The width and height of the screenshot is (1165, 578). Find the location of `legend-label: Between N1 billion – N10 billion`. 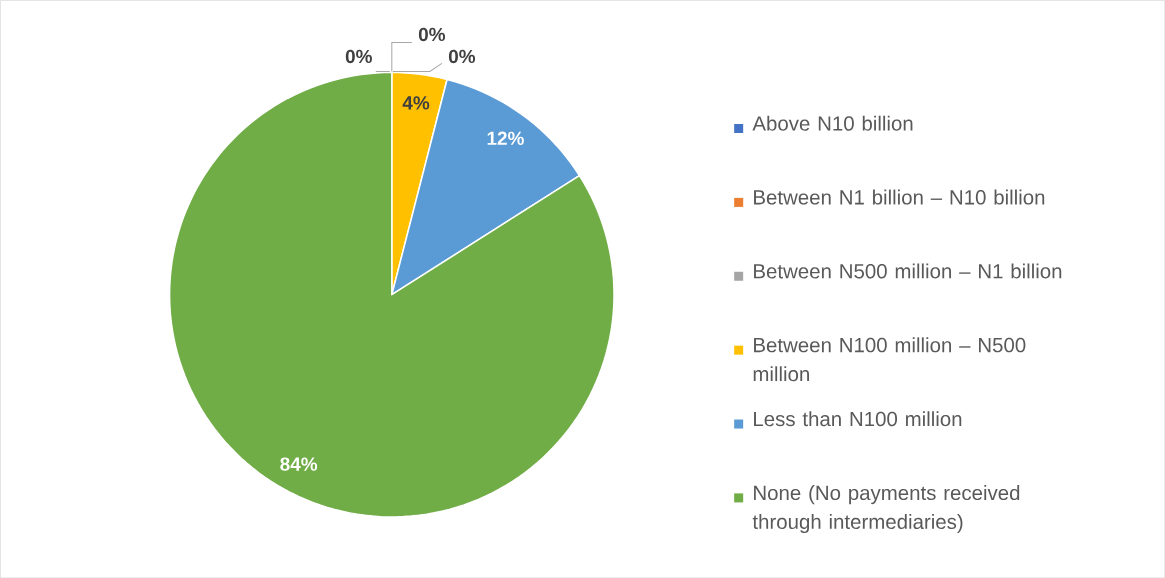

legend-label: Between N1 billion – N10 billion is located at coordinates (899, 197).